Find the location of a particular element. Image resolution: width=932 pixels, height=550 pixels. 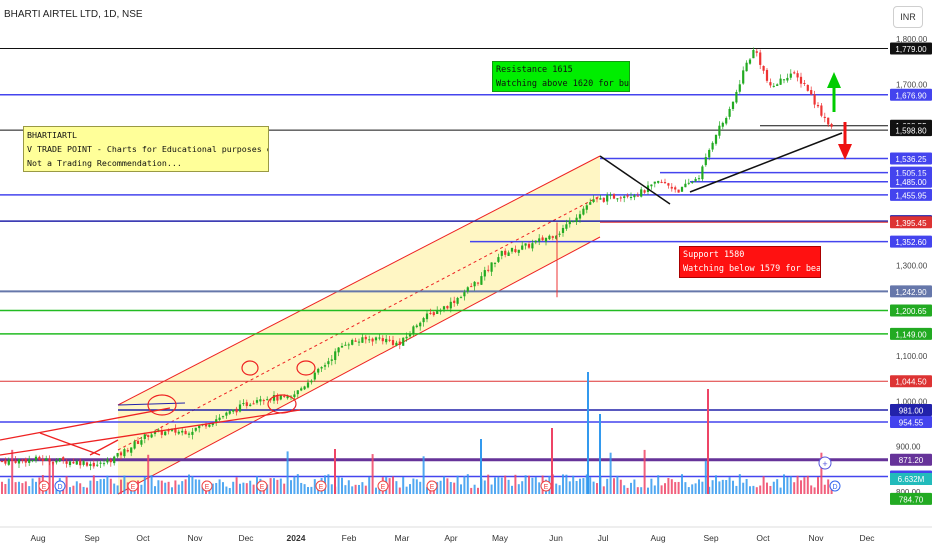

price-tag-7: 1,455.95 is located at coordinates (911, 195).